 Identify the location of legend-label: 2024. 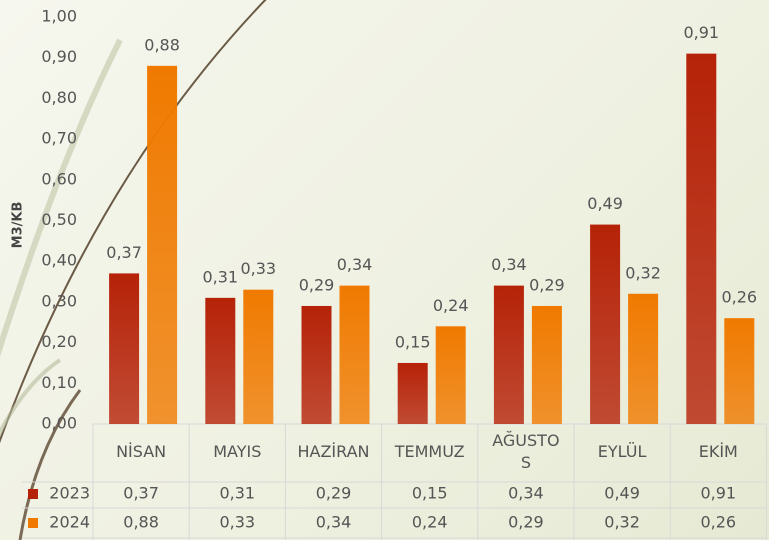
(69, 522).